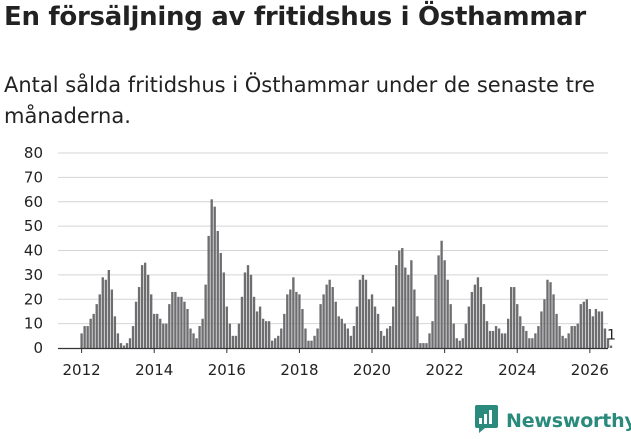  I want to click on brand: Newsworthy, so click(552, 421).